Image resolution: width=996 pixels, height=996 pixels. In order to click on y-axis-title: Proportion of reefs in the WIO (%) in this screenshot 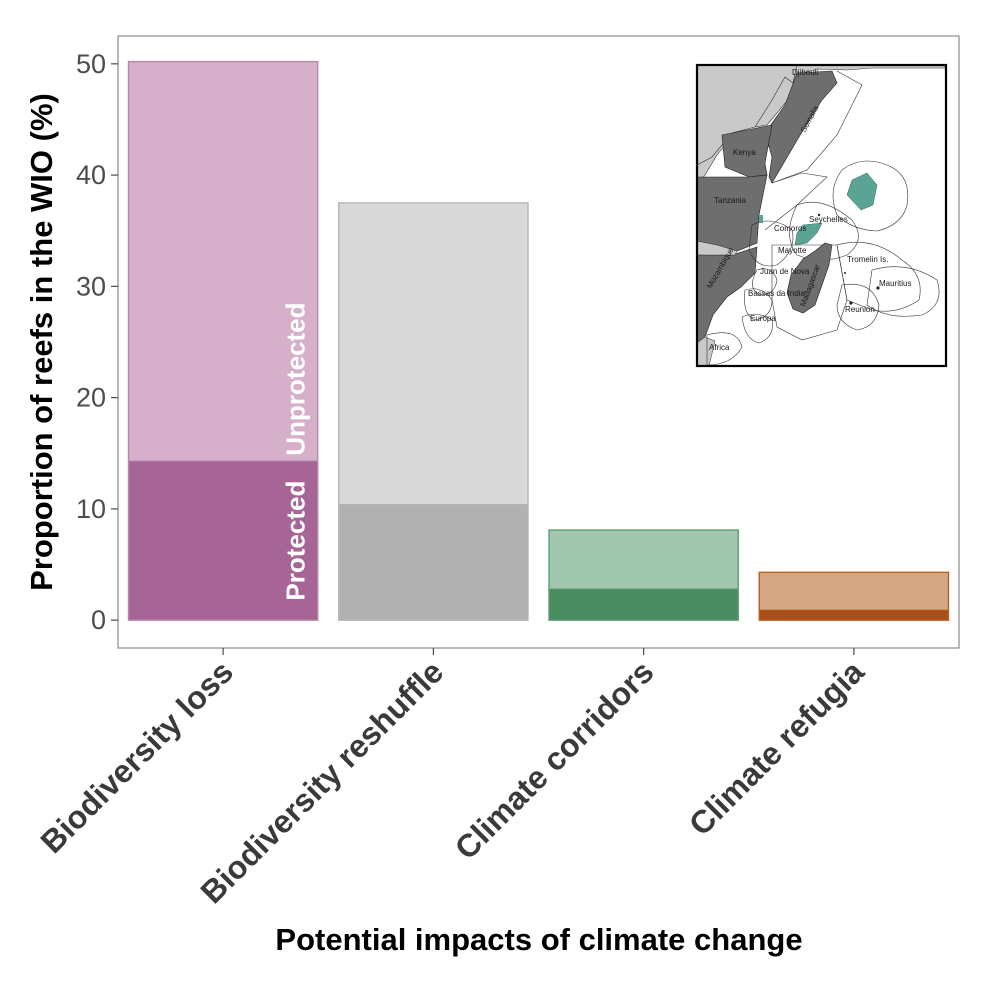, I will do `click(41, 342)`.